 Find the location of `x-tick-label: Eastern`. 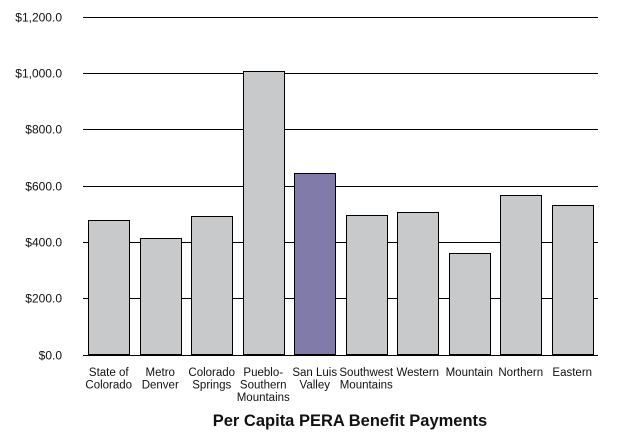

x-tick-label: Eastern is located at coordinates (572, 373).